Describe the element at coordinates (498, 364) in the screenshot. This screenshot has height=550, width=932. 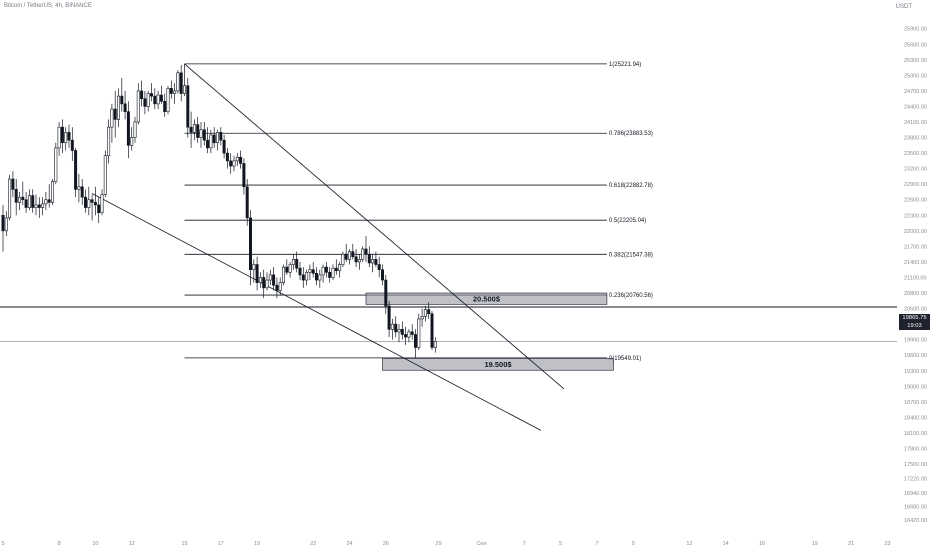
I see `price-zone-label: 19.500$` at that location.